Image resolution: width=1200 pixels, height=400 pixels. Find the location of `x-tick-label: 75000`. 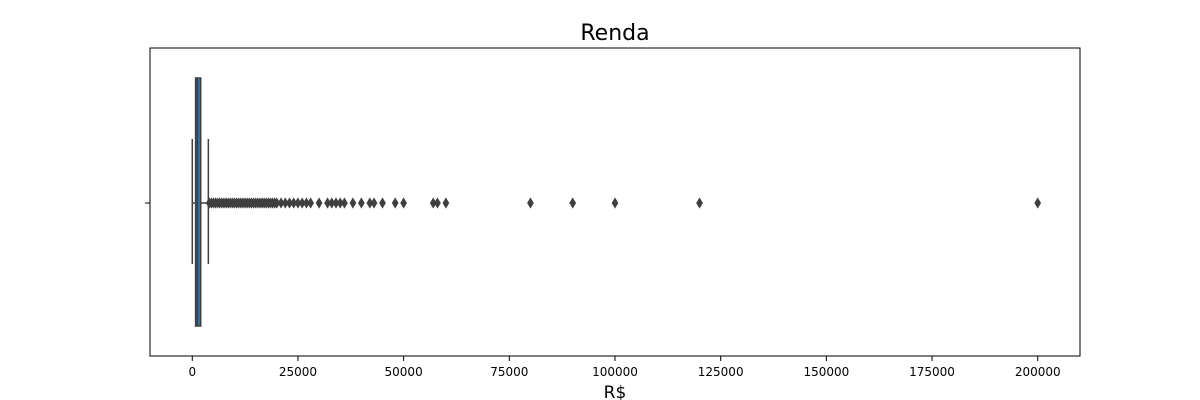

x-tick-label: 75000 is located at coordinates (509, 372).